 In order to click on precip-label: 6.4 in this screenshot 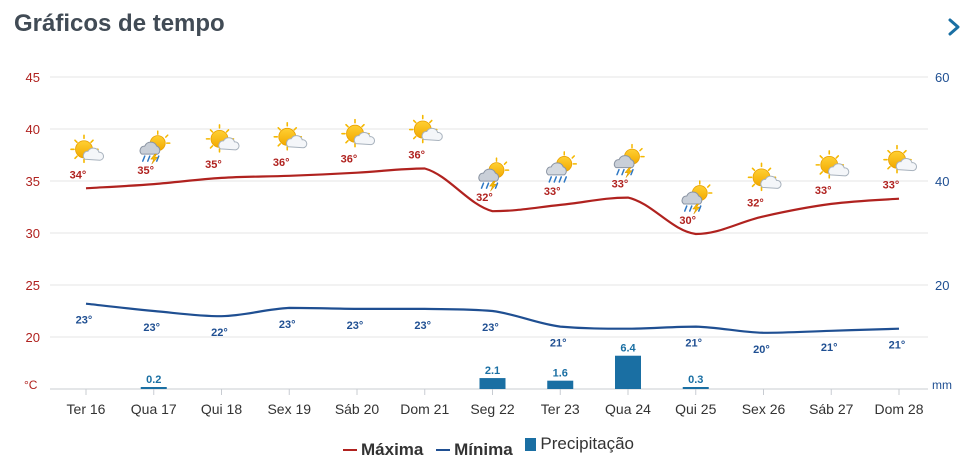, I will do `click(628, 349)`.